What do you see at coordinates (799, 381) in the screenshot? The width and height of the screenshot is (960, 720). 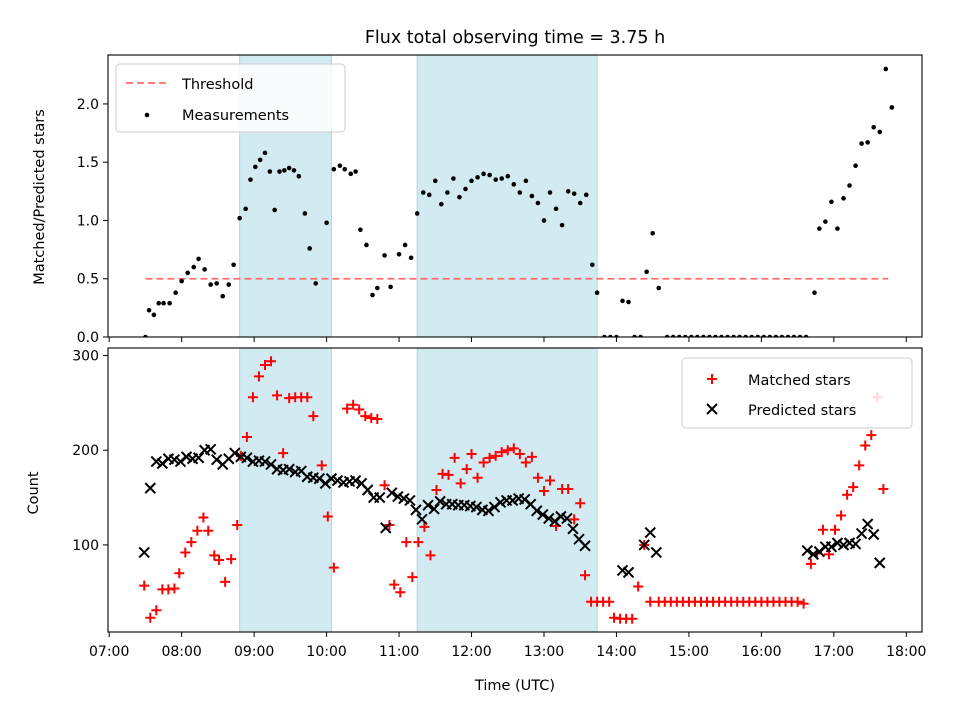 I see `legend-matched-label: Matched stars` at bounding box center [799, 381].